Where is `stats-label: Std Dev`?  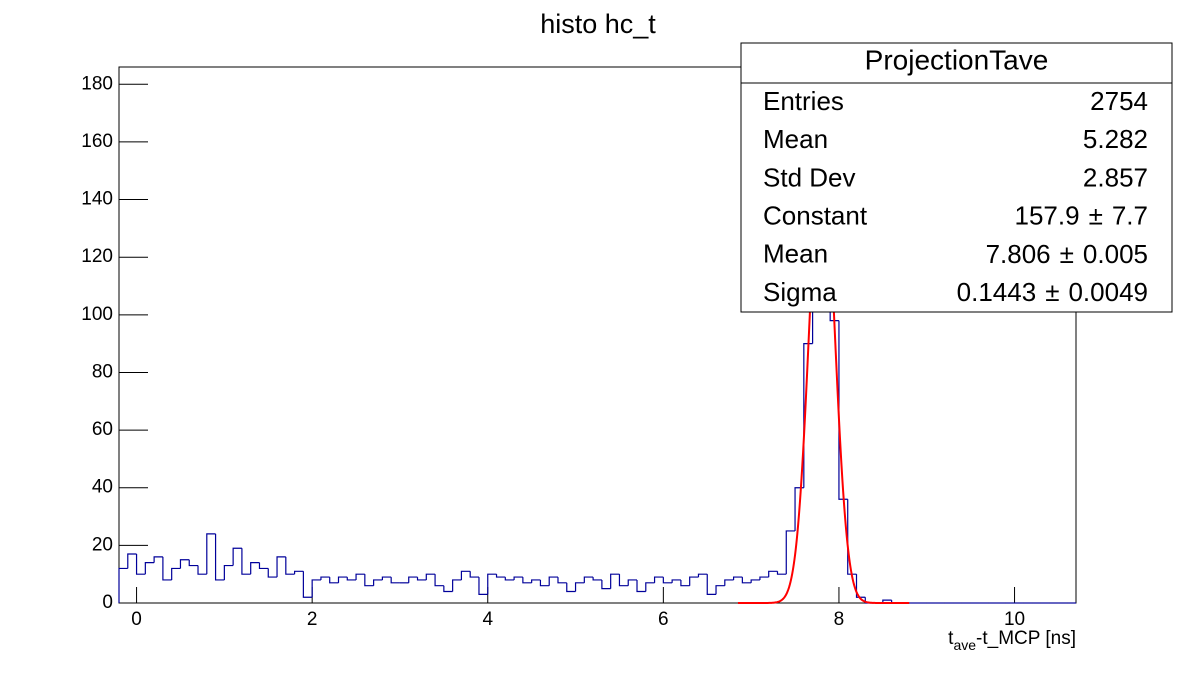
stats-label: Std Dev is located at coordinates (809, 177).